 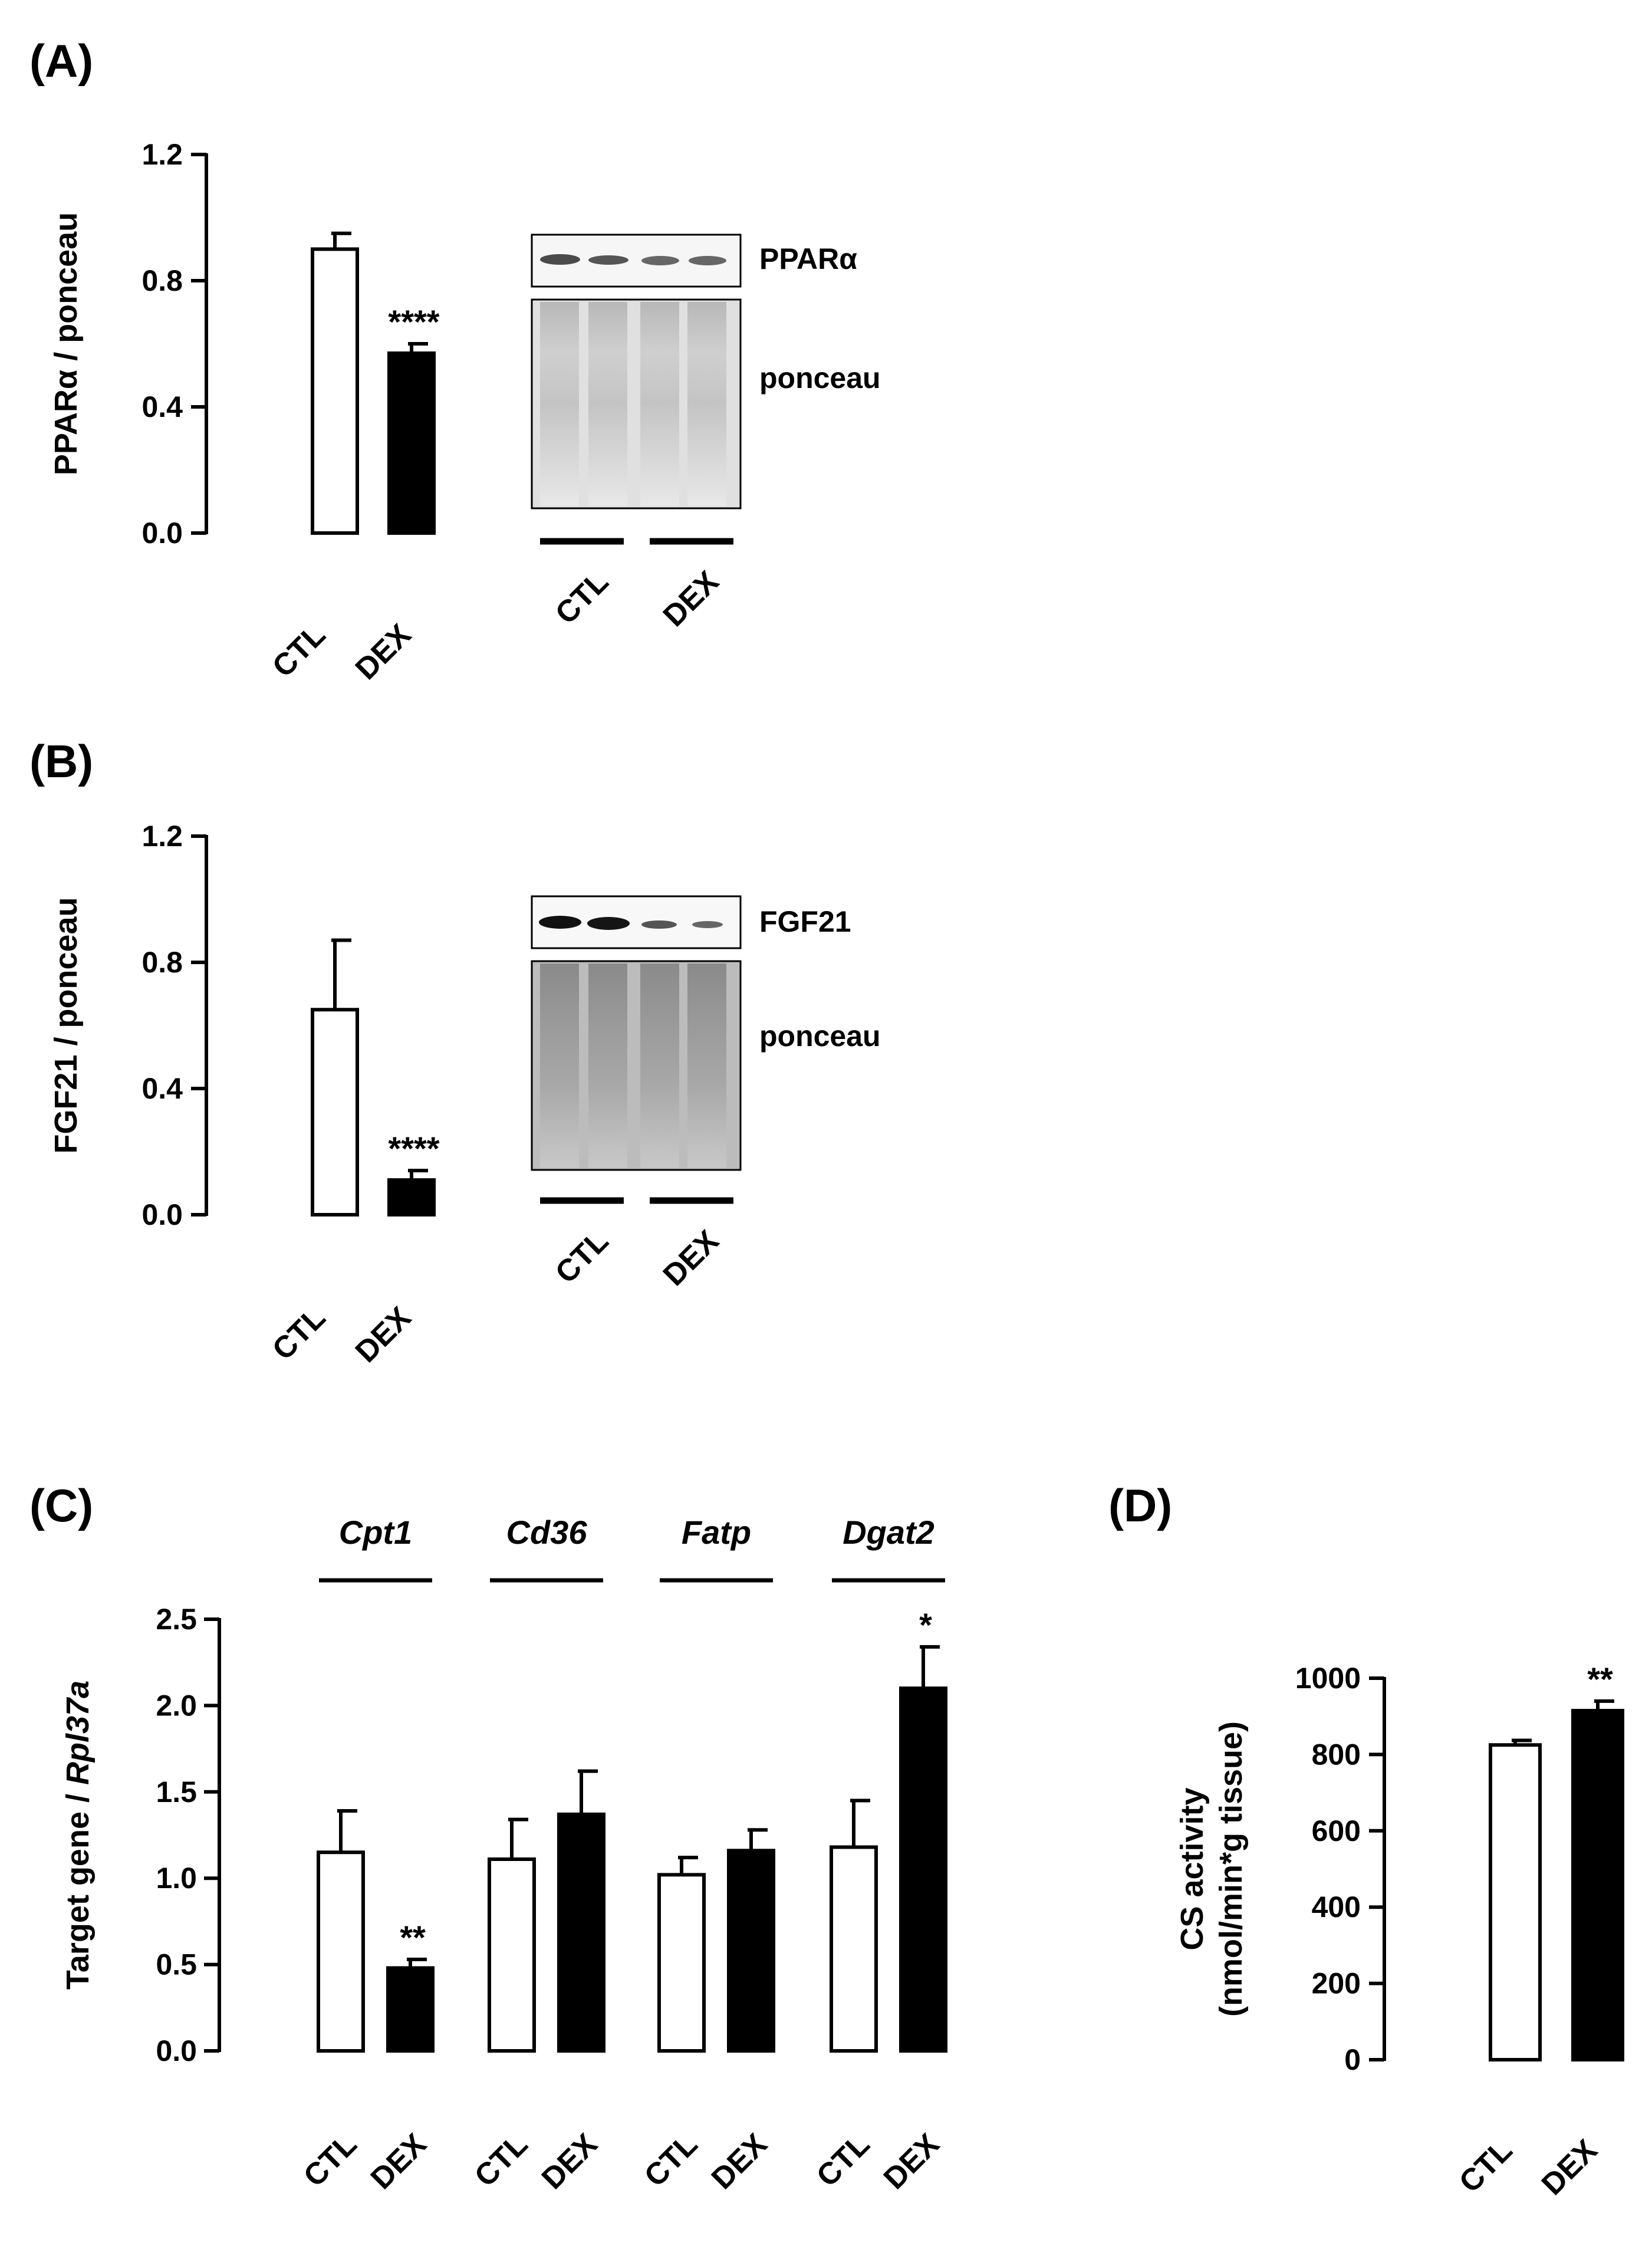 What do you see at coordinates (820, 1036) in the screenshot?
I see `blot-b-loading-label: ponceau` at bounding box center [820, 1036].